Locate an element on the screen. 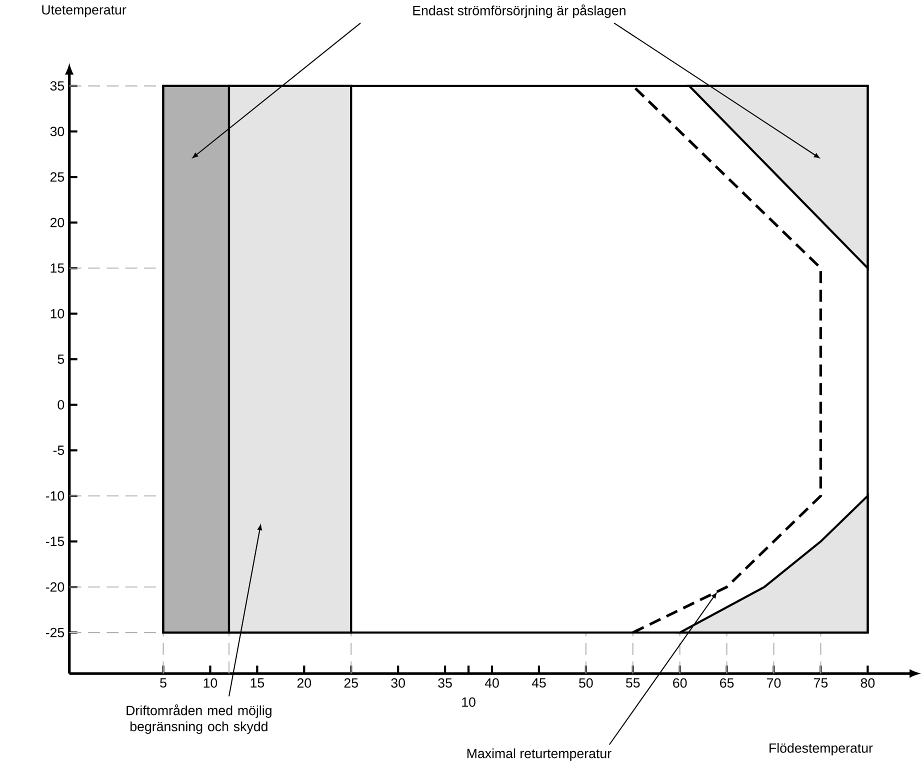 The image size is (922, 767). x-tick-label: 5 is located at coordinates (163, 683).